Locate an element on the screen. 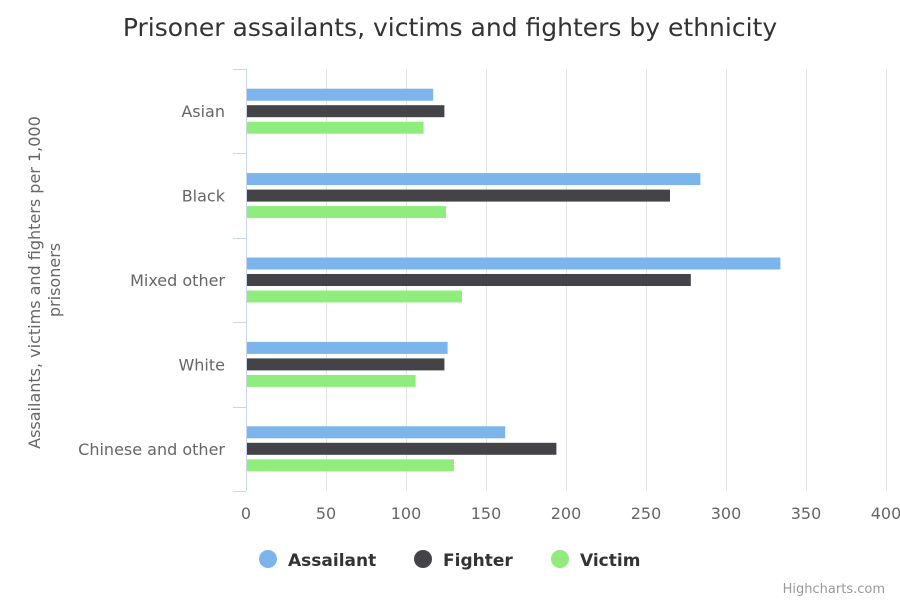 This screenshot has height=600, width=900. x-tick-label-400: 400 is located at coordinates (885, 513).